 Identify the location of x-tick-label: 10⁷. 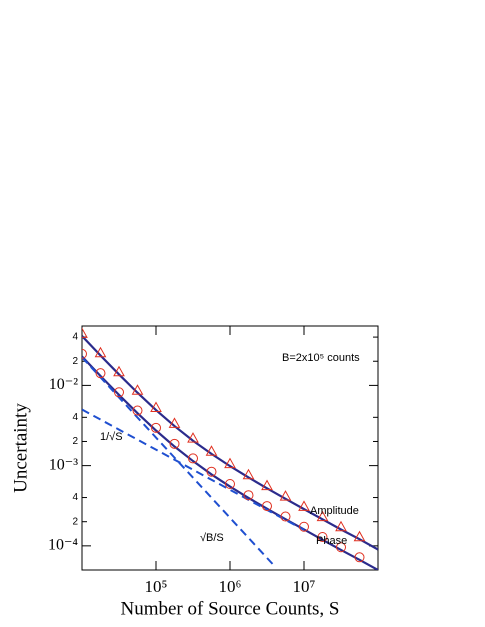
(304, 586).